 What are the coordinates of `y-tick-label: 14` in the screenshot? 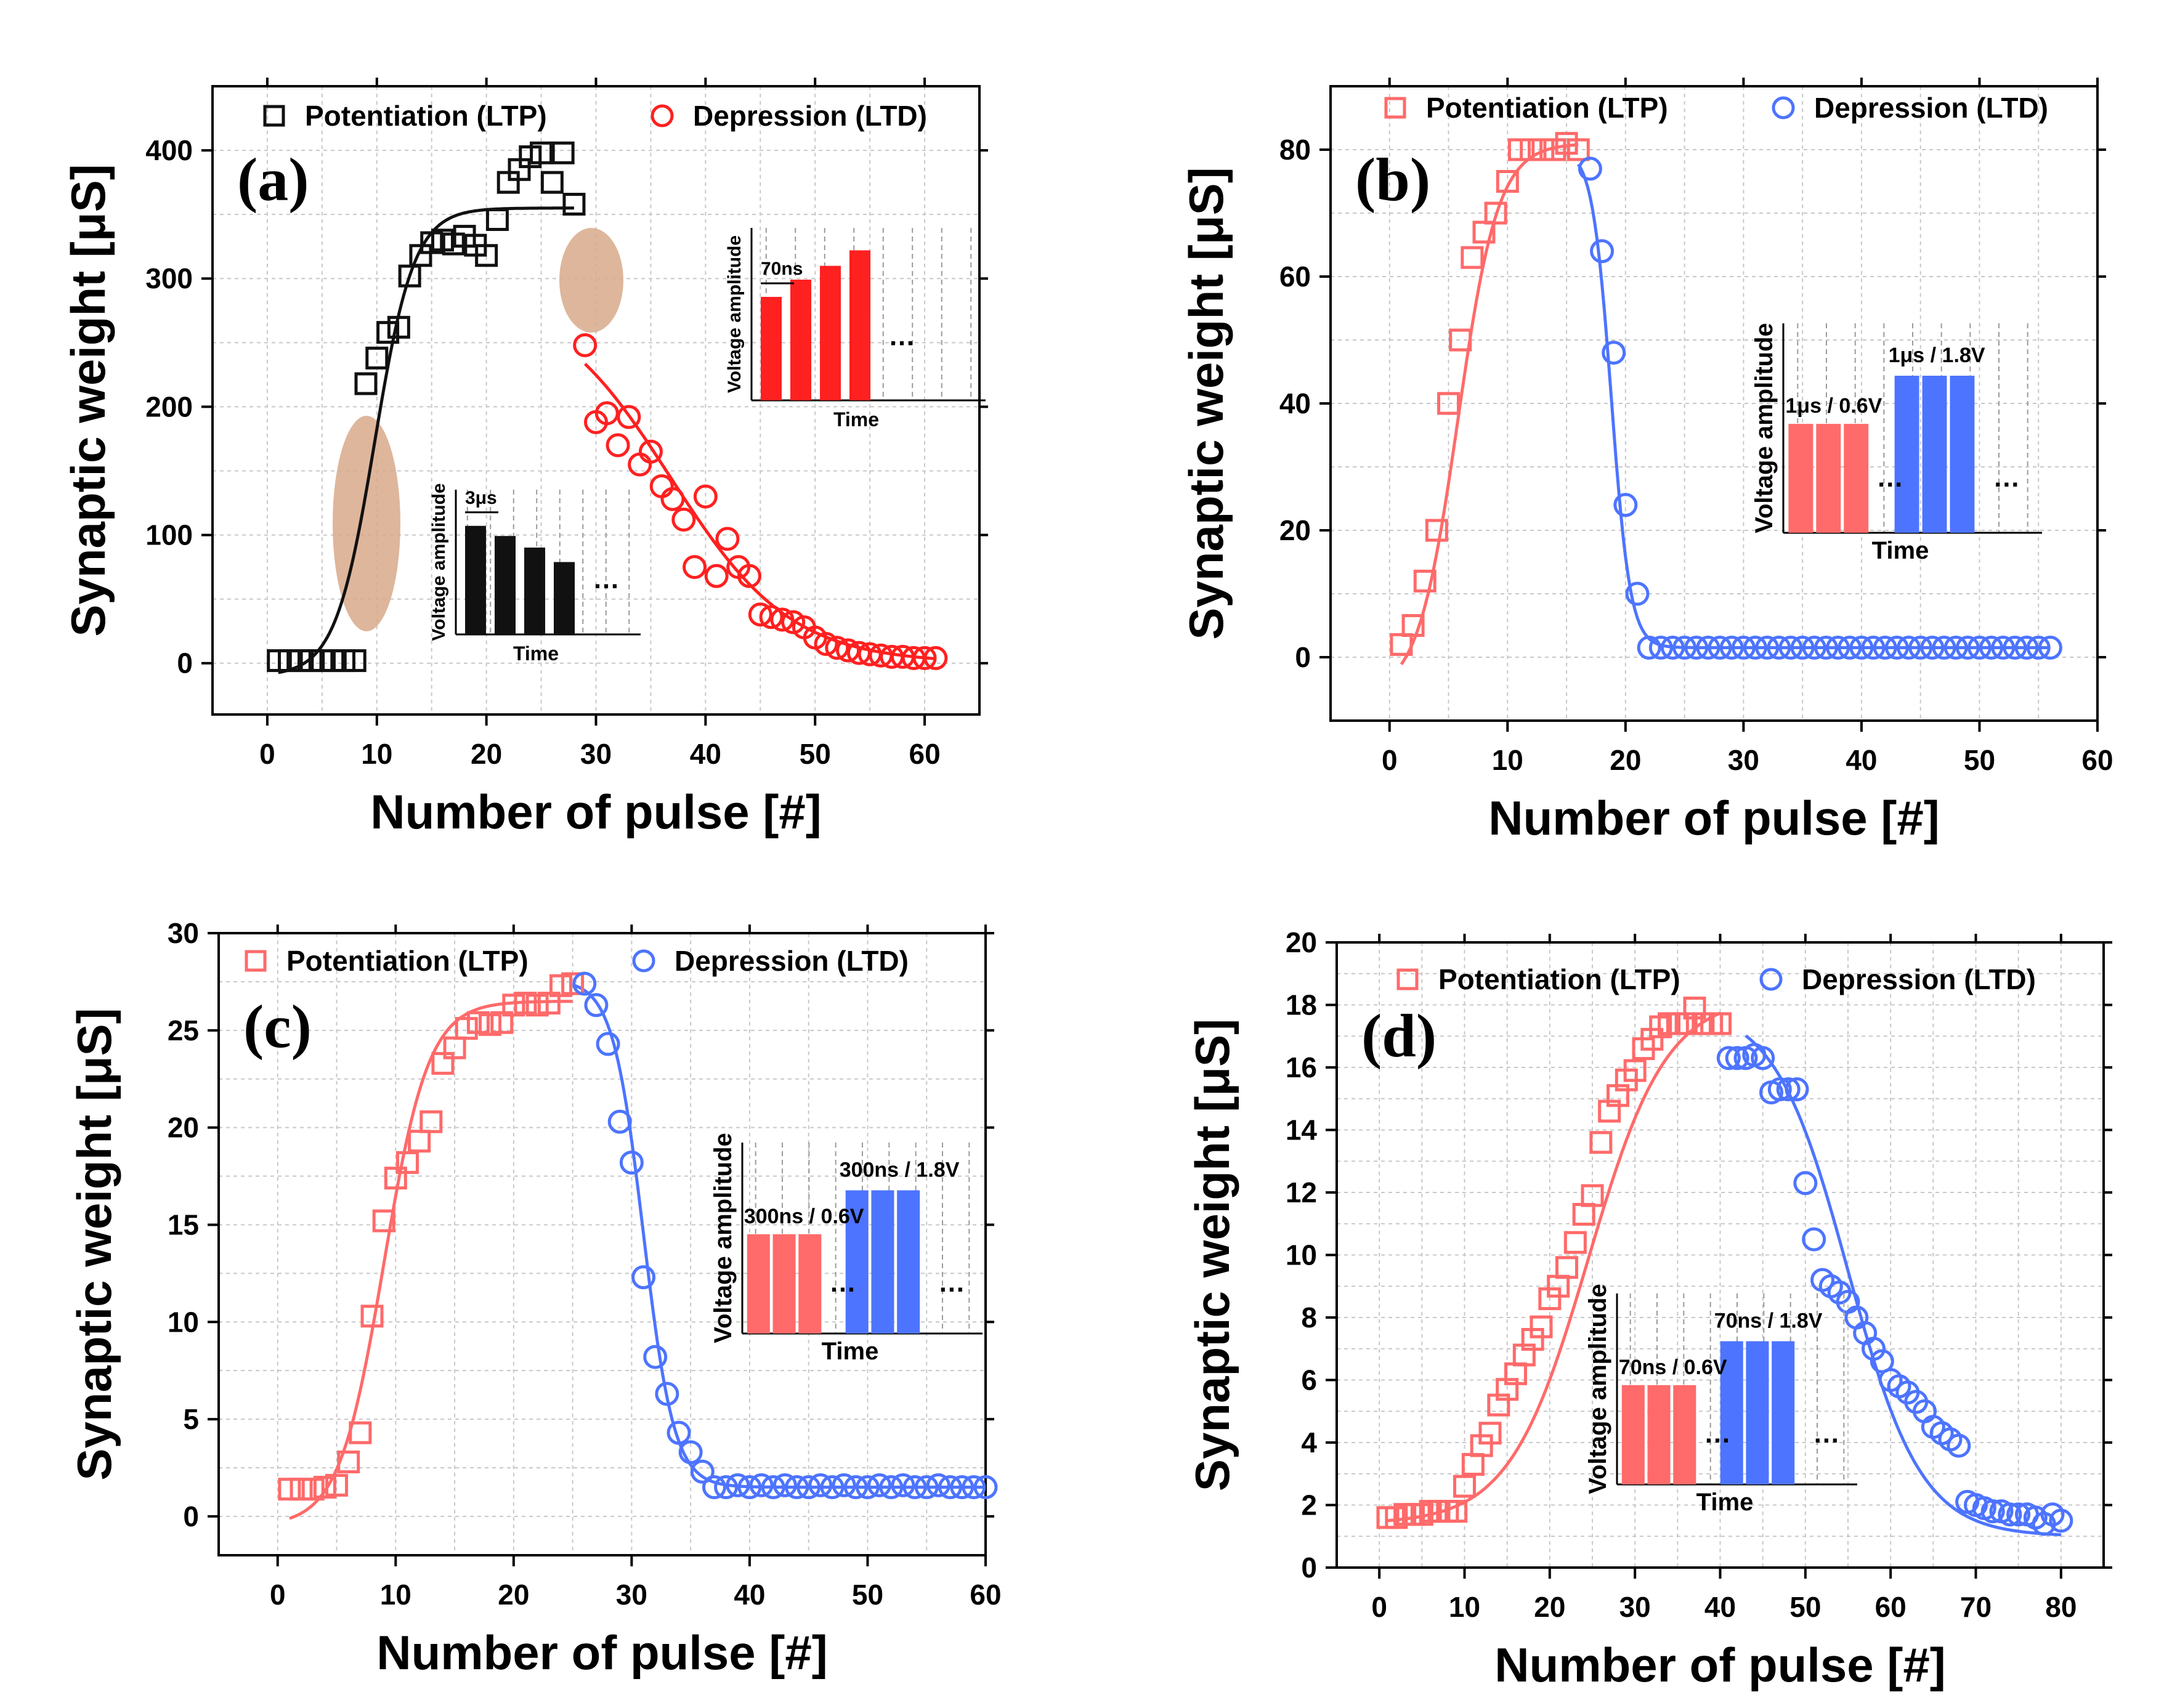 It's located at (1302, 1130).